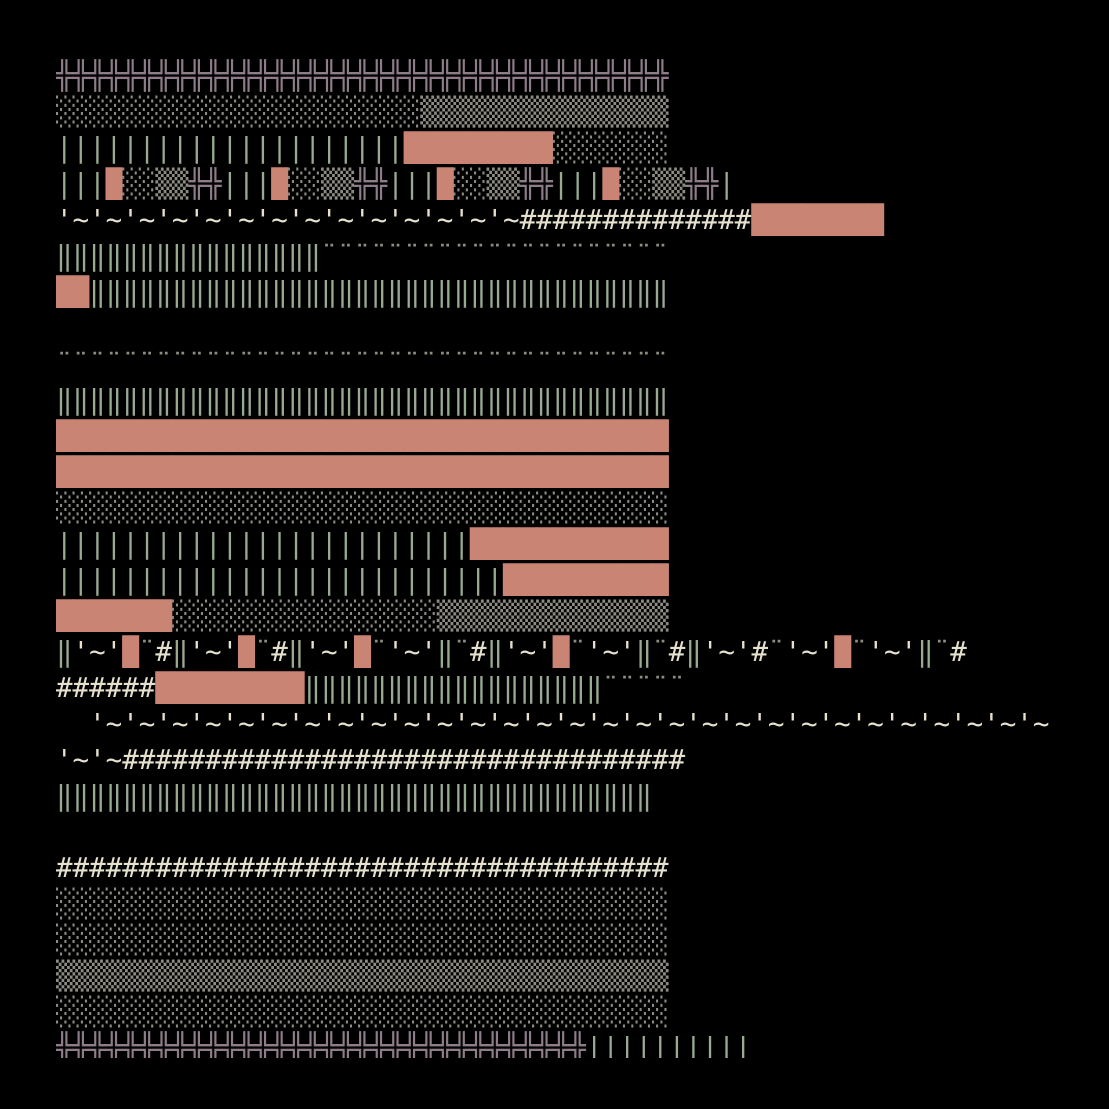 This screenshot has height=1109, width=1109. I want to click on art-row: ######█████████‖‖‖‖‖‖‖‖‖‖‖‖‖‖‖‖‖‖¨¨¨¨¨, so click(554, 688).